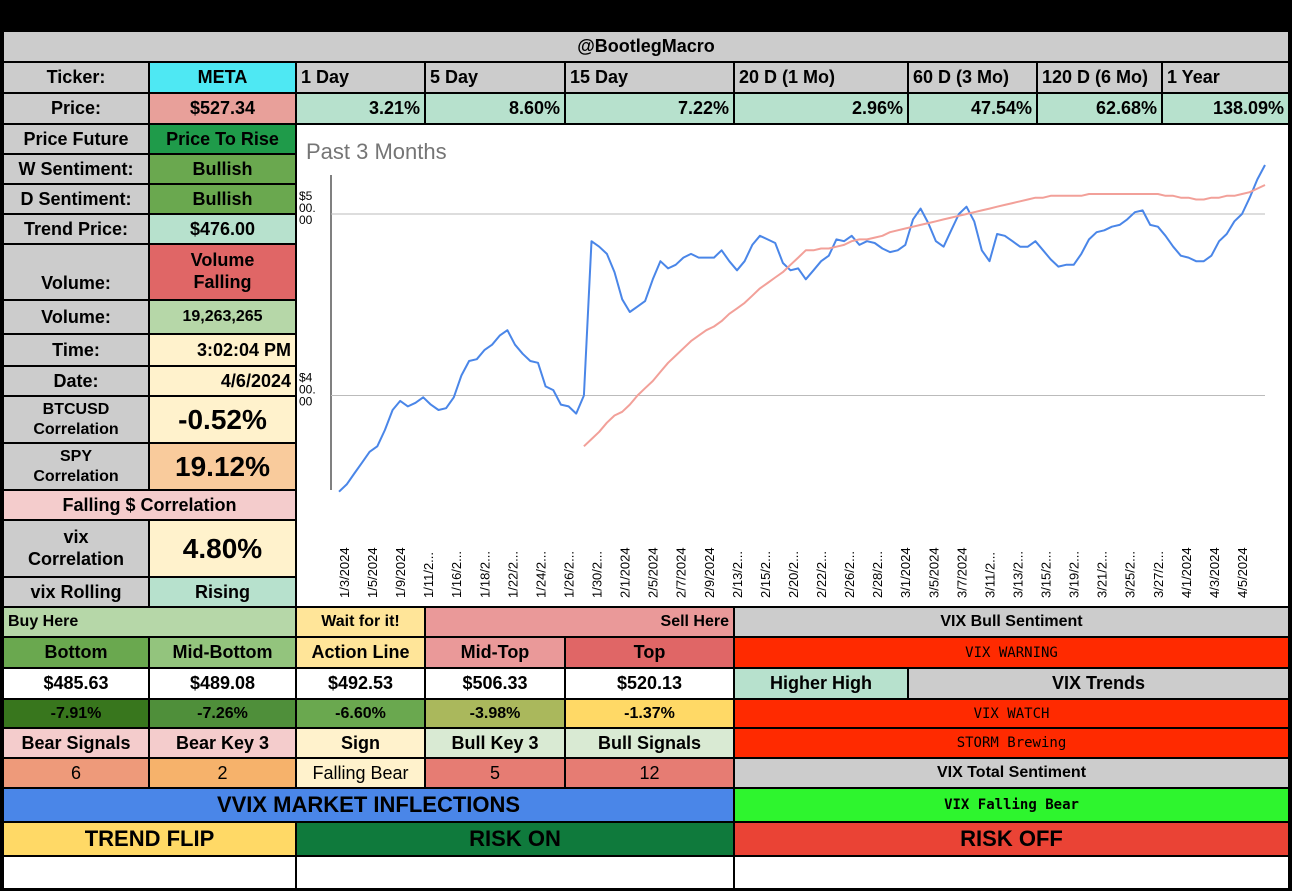  Describe the element at coordinates (76, 592) in the screenshot. I see `vix-rolling-label: vix Rolling` at that location.